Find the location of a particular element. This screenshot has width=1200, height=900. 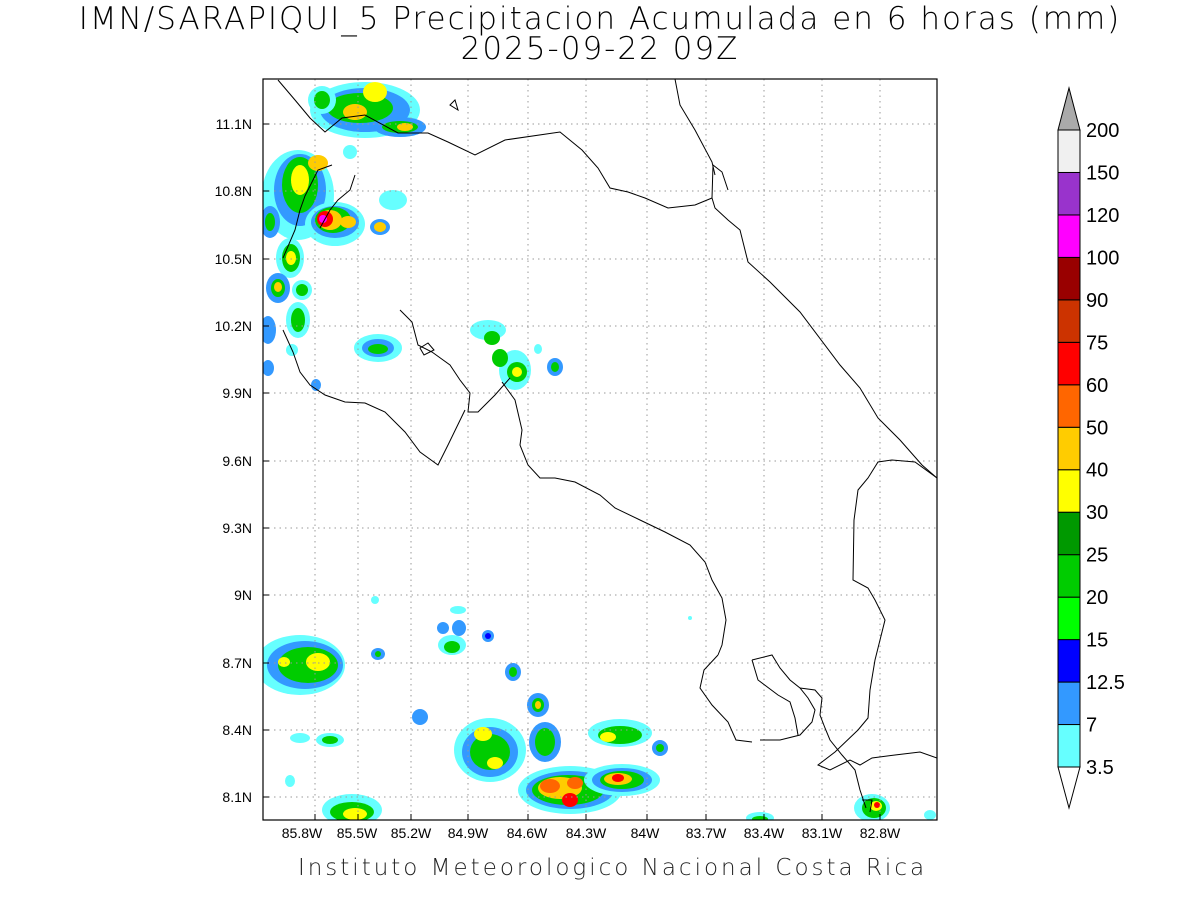

lon-tick-label: 84.6W is located at coordinates (527, 833).